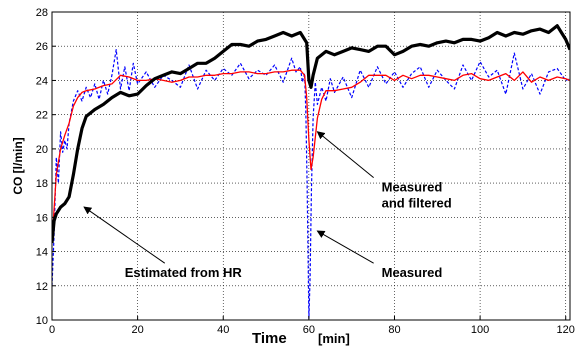  Describe the element at coordinates (42, 321) in the screenshot. I see `y-tick-label: 10` at that location.